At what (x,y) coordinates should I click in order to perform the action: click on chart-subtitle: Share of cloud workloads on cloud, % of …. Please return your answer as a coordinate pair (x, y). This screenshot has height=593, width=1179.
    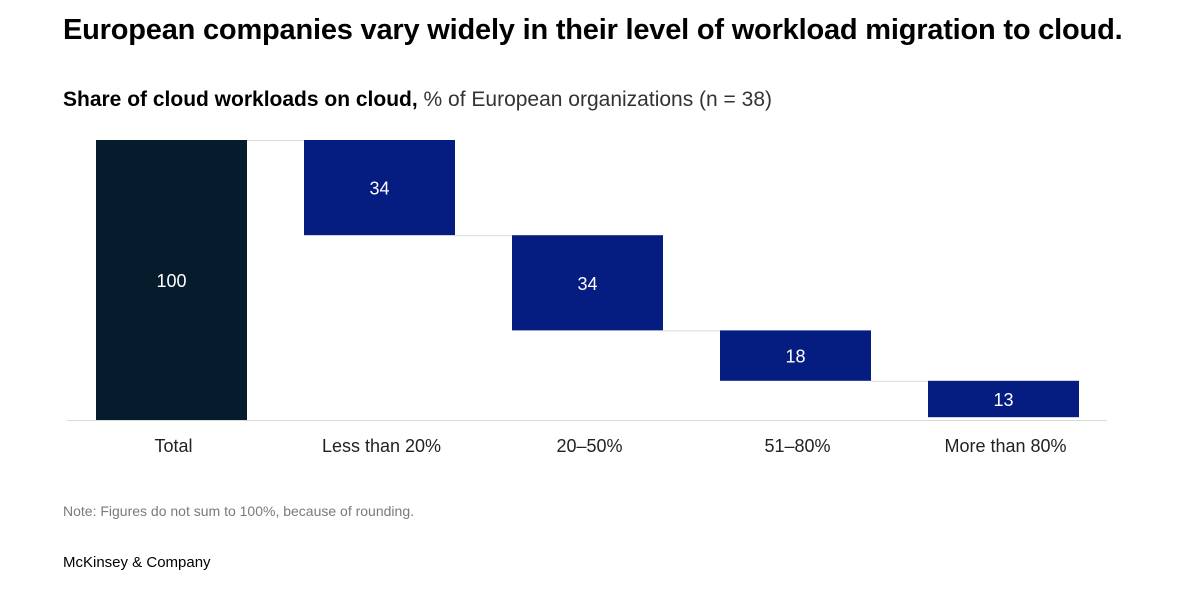
    Looking at the image, I should click on (417, 100).